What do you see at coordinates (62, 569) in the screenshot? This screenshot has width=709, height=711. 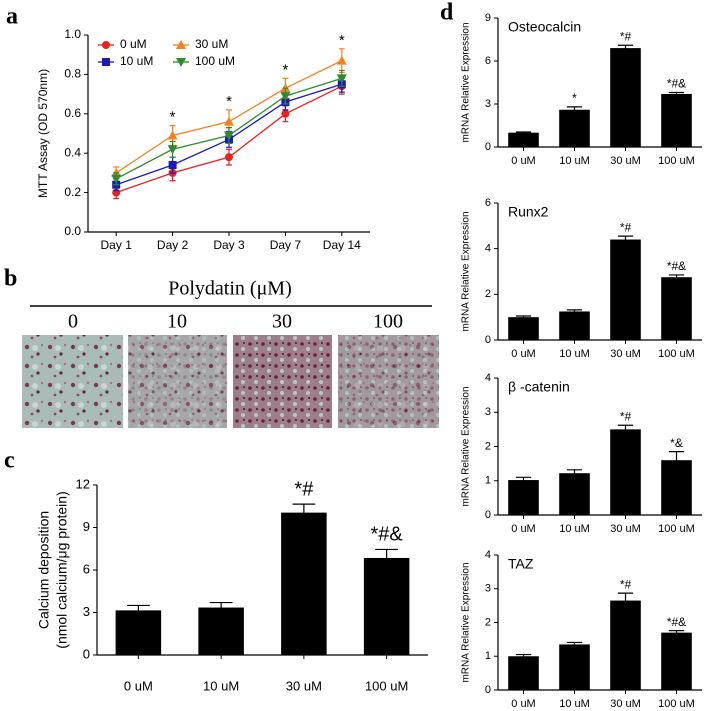 I see `y-axis-label: (nmol calcium/μg protein)` at bounding box center [62, 569].